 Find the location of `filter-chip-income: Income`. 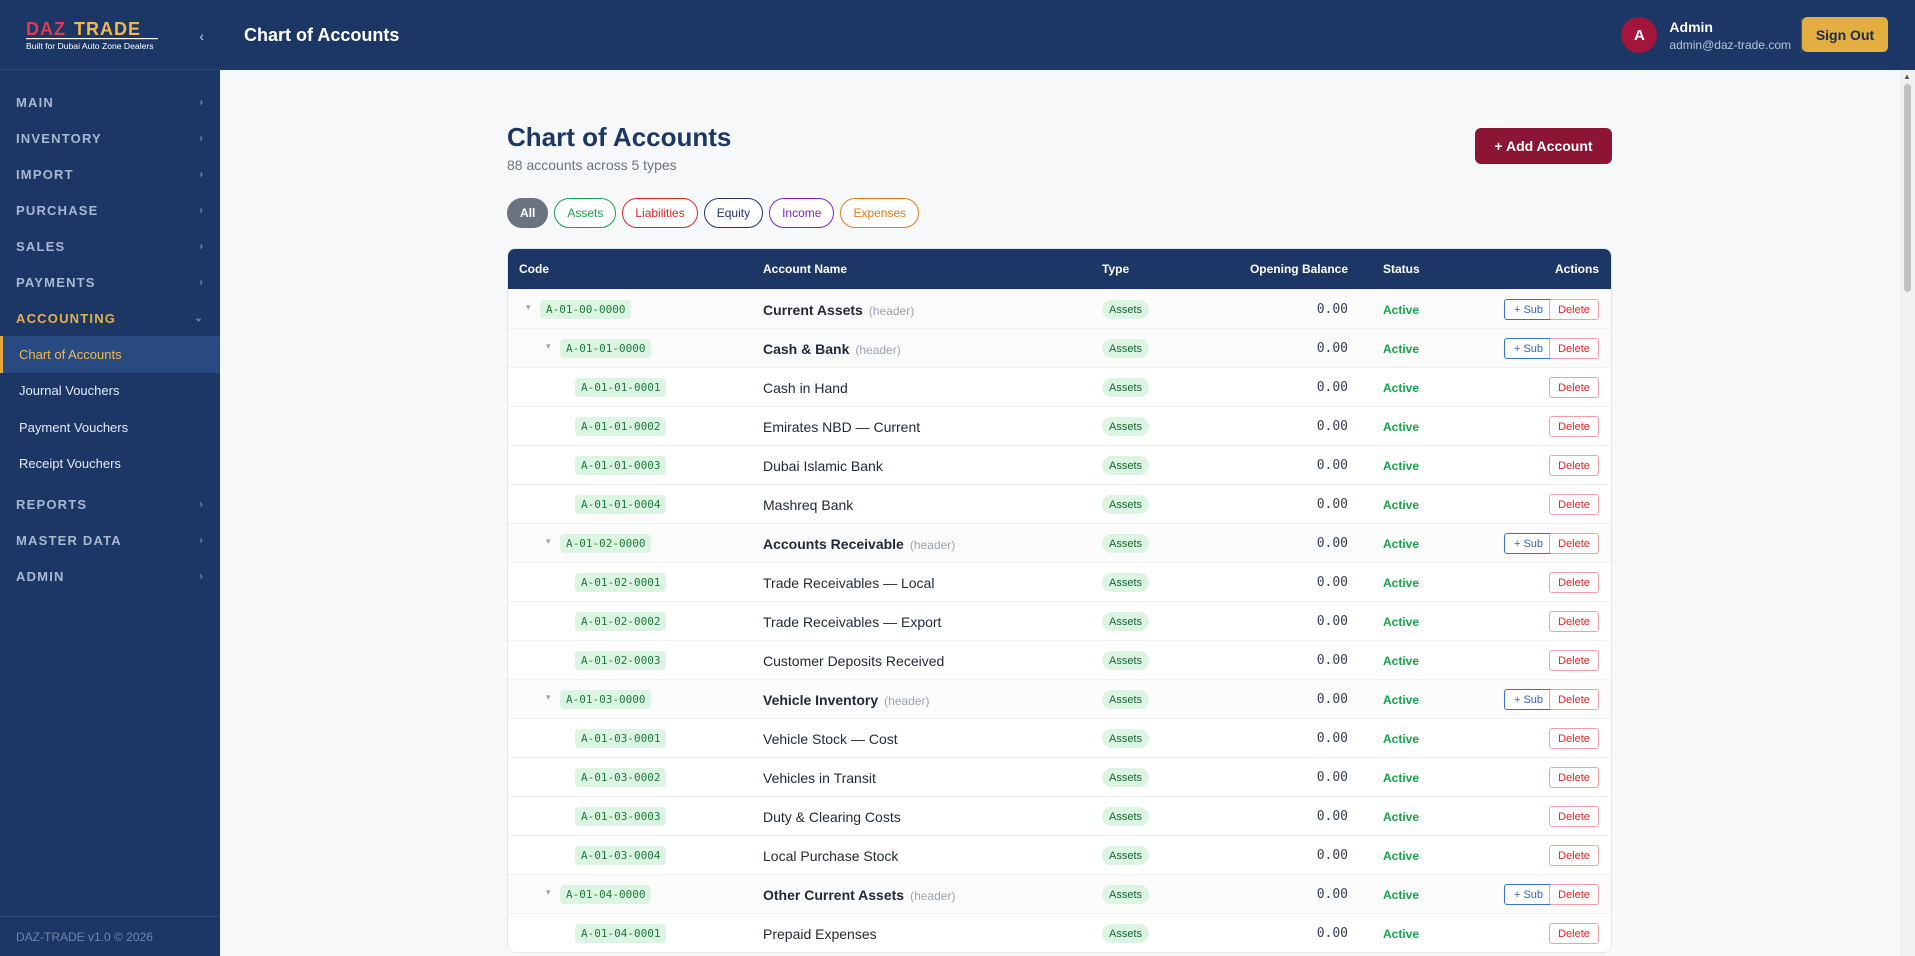

filter-chip-income: Income is located at coordinates (802, 213).